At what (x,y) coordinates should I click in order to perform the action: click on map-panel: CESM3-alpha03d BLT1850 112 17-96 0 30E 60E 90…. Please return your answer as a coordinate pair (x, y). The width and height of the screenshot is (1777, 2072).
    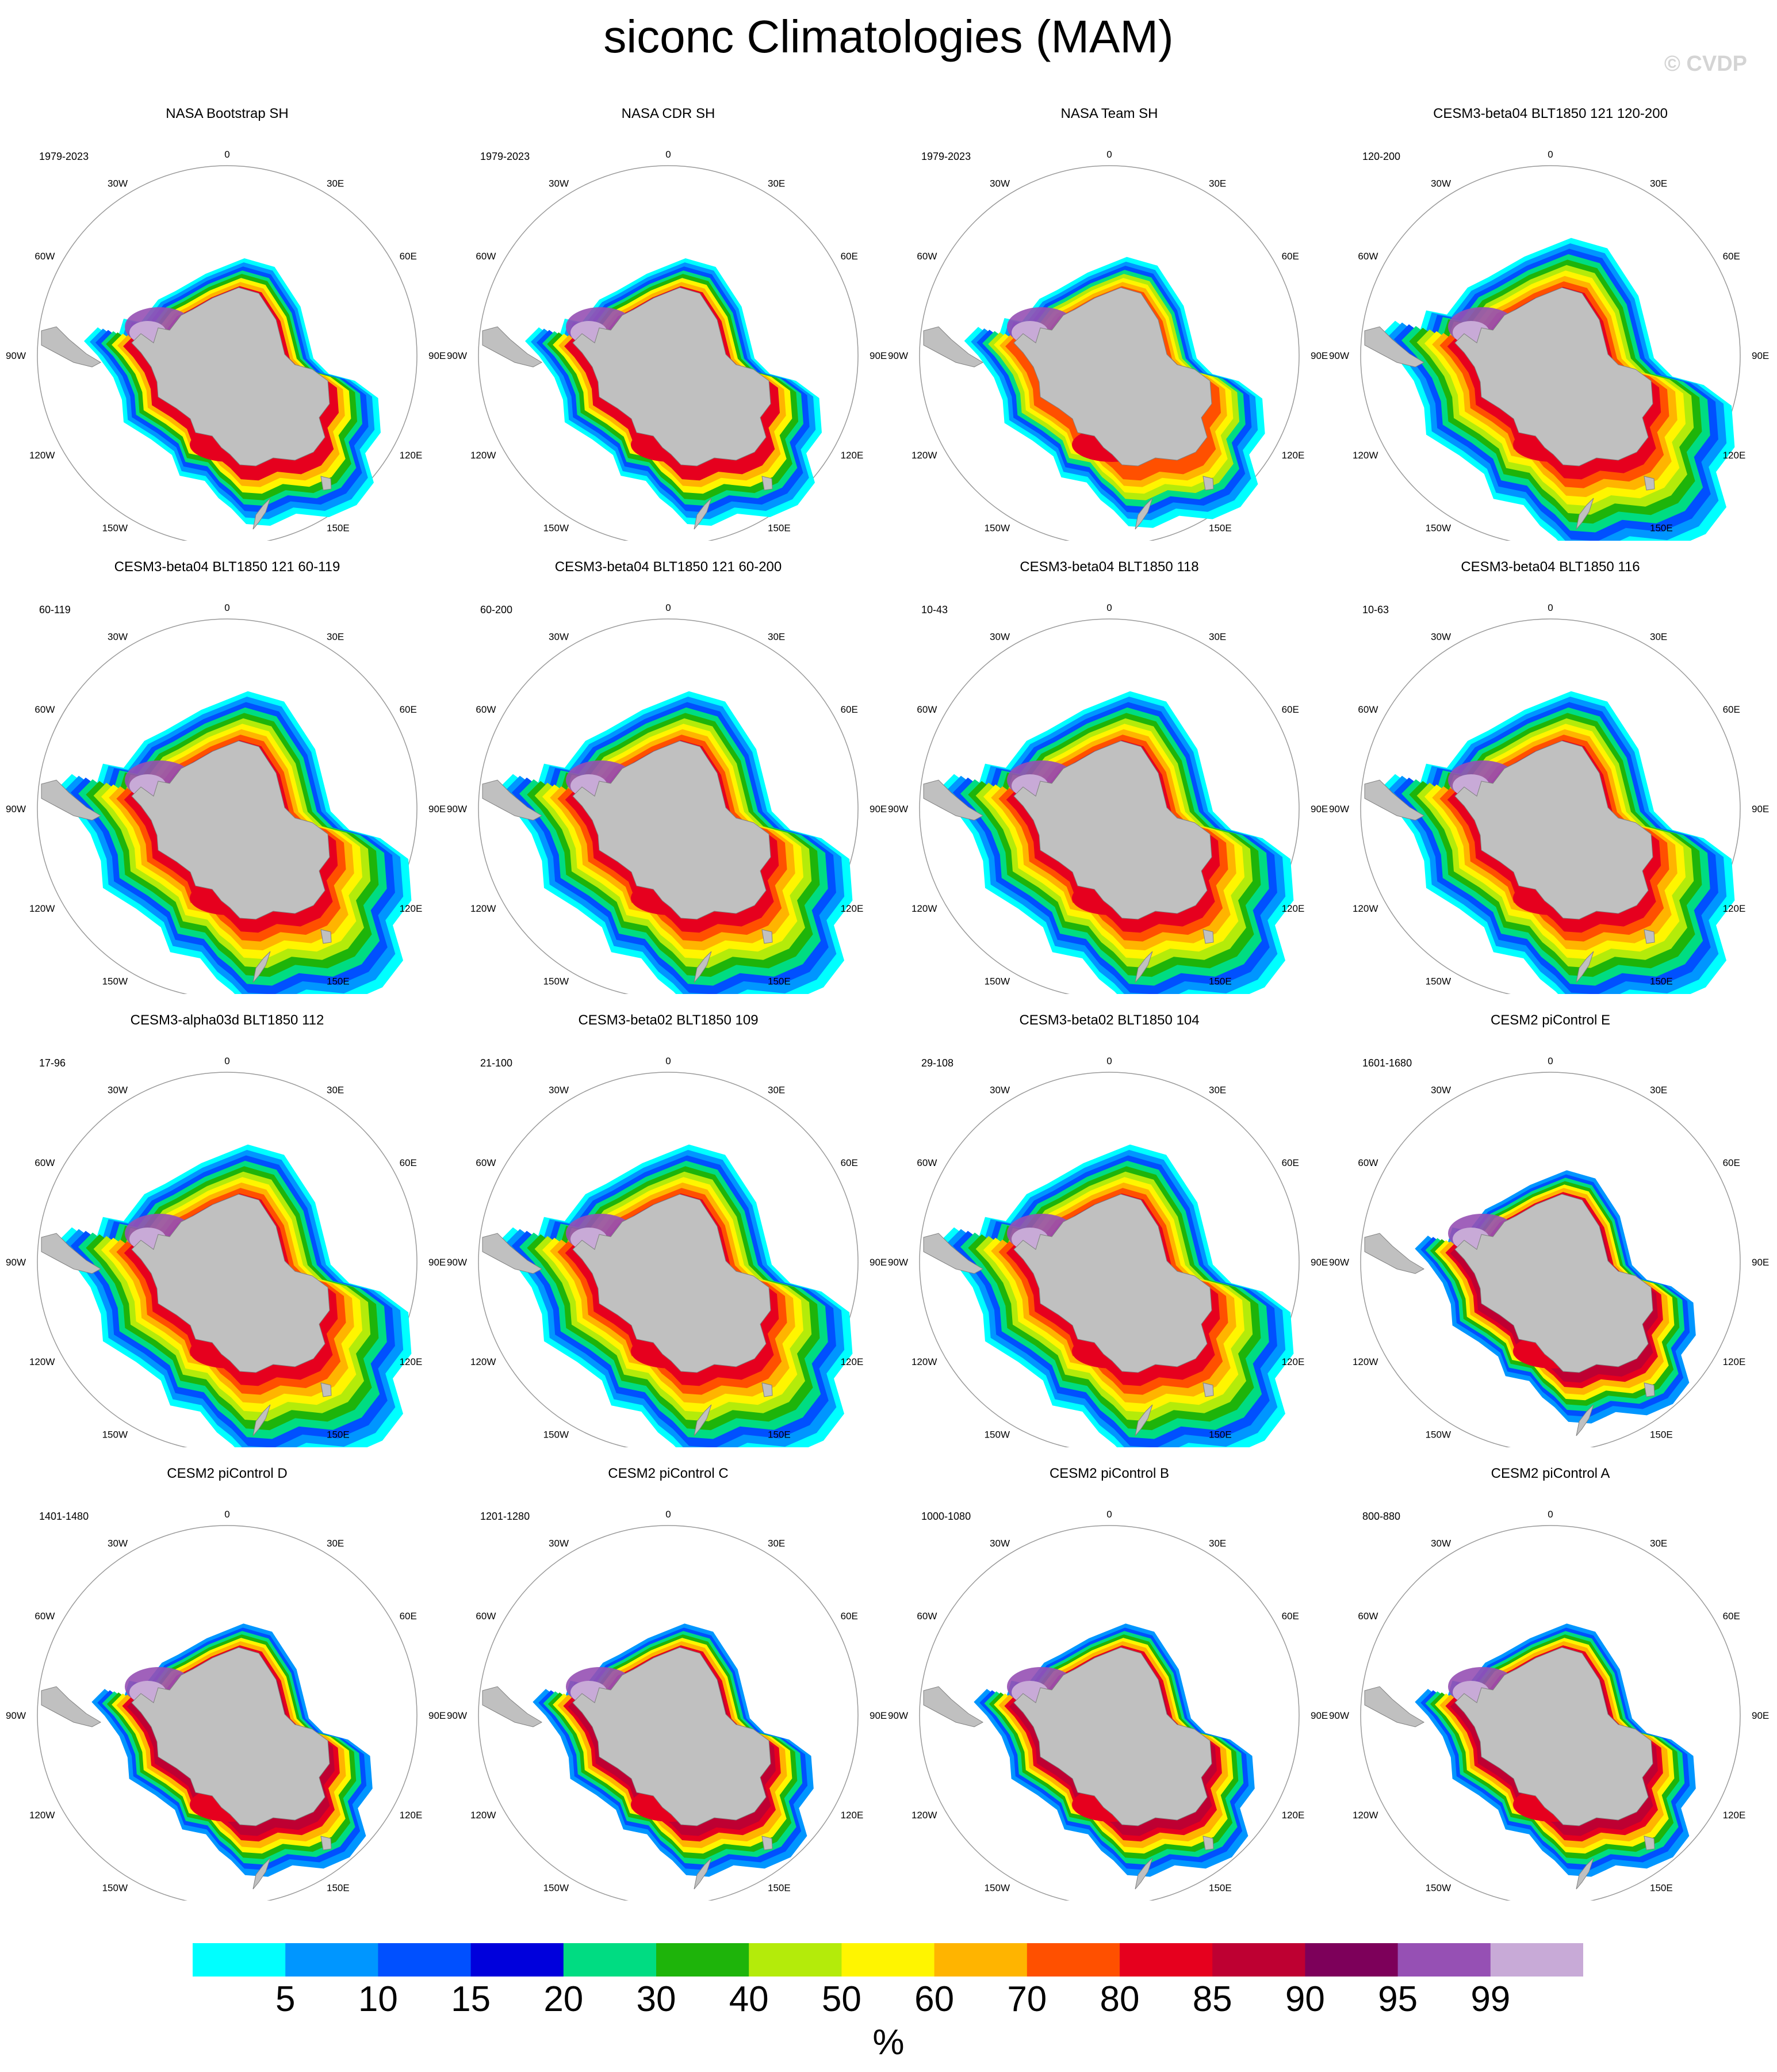
    Looking at the image, I should click on (226, 1229).